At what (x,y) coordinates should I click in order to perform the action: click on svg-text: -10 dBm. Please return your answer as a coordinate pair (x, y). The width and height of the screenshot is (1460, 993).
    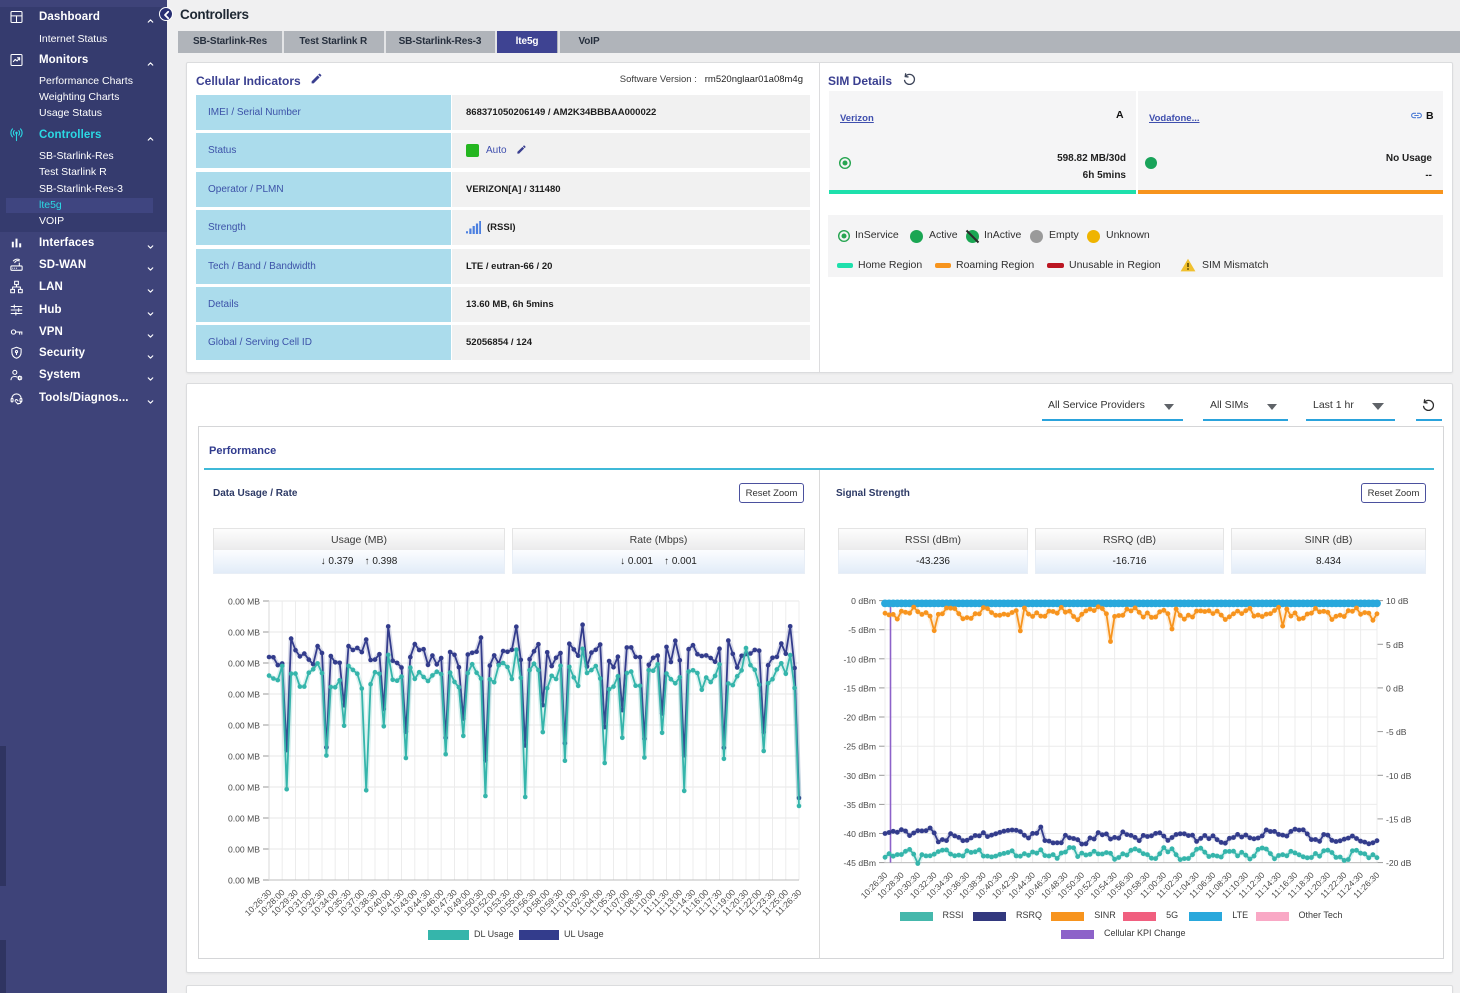
    Looking at the image, I should click on (860, 659).